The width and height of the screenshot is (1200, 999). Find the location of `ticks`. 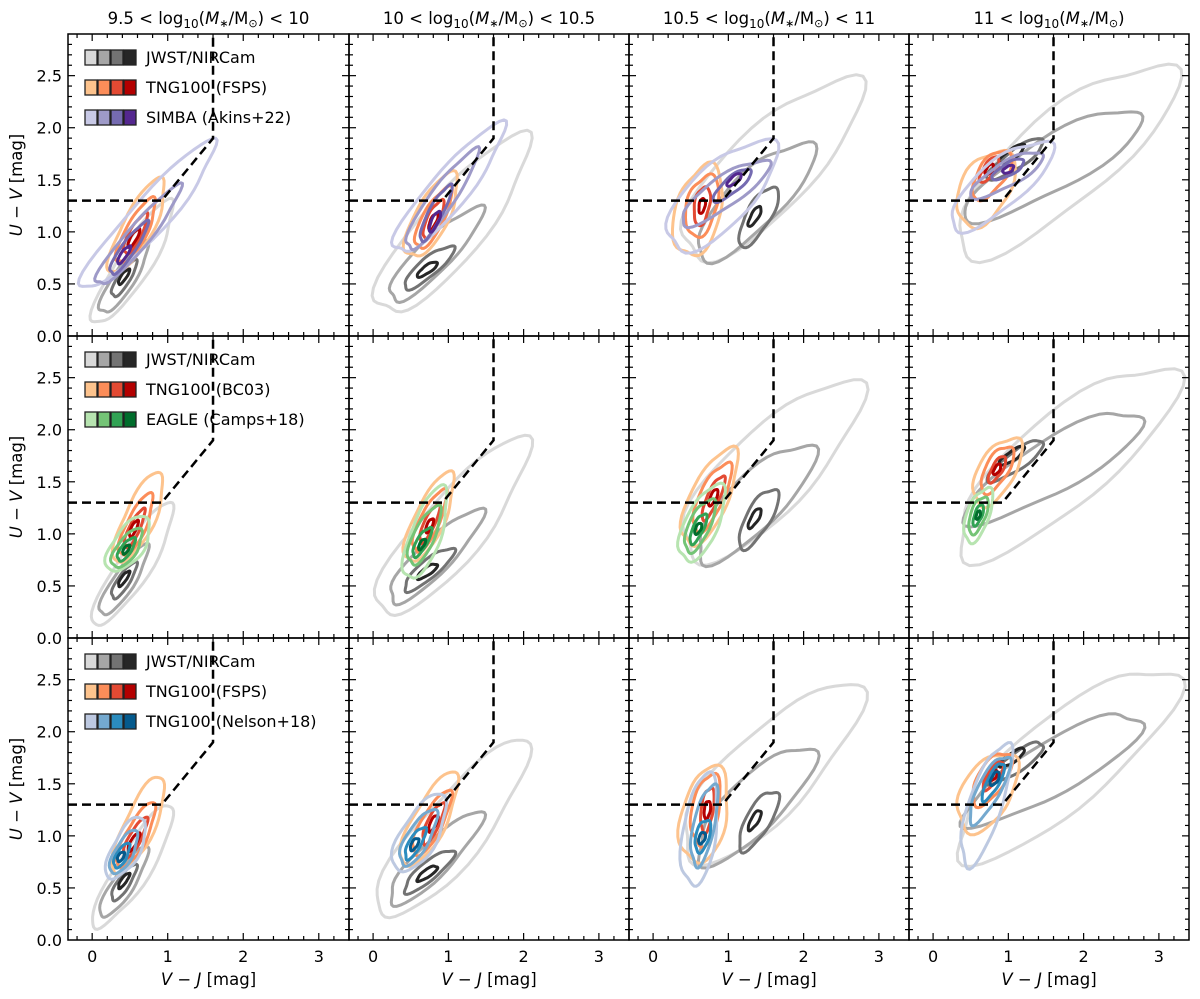

ticks is located at coordinates (208, 789).